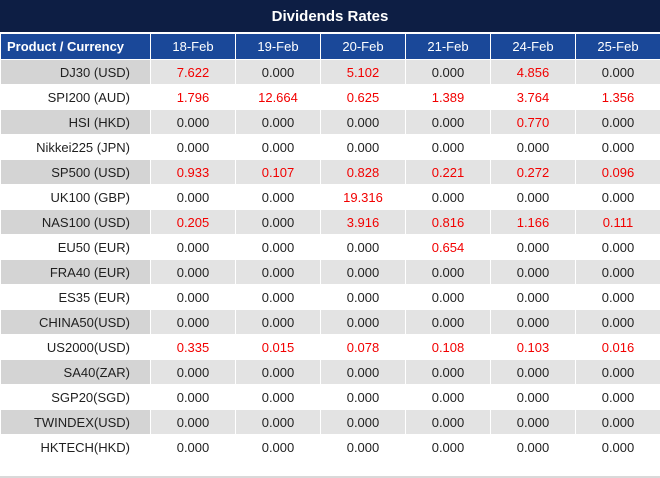 This screenshot has height=478, width=660. Describe the element at coordinates (193, 222) in the screenshot. I see `rate-value: 0.205` at that location.